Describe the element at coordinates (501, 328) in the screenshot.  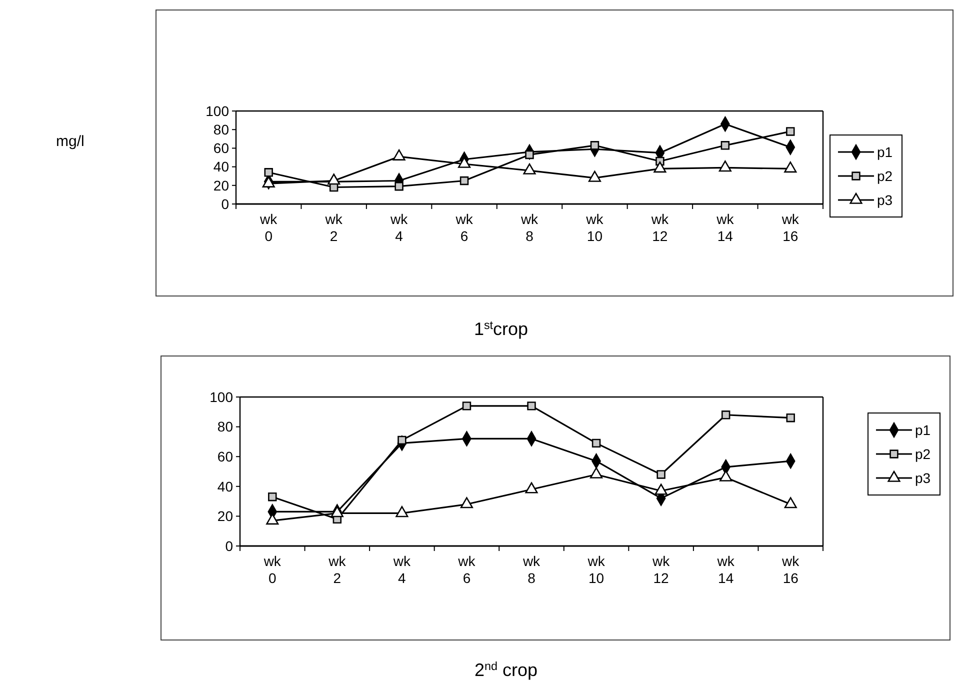
I see `text: 1$^{st}$crop` at that location.